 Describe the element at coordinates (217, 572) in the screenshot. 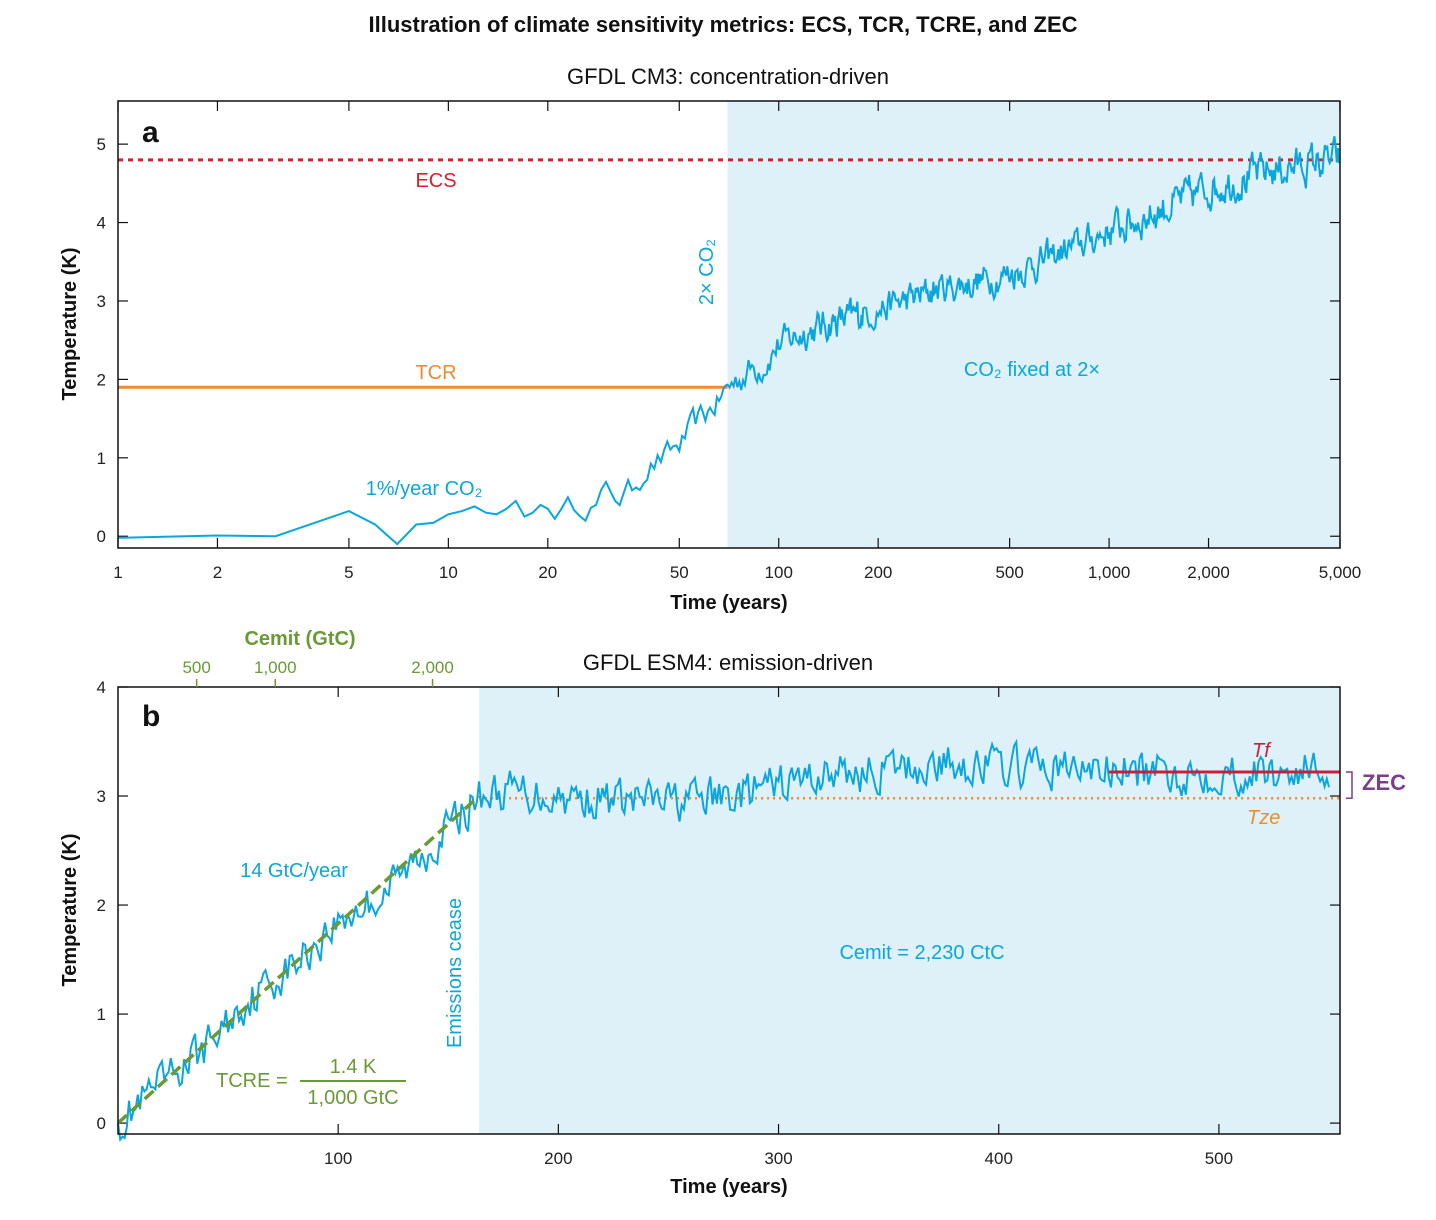

I see `x-tick-label: 2` at that location.